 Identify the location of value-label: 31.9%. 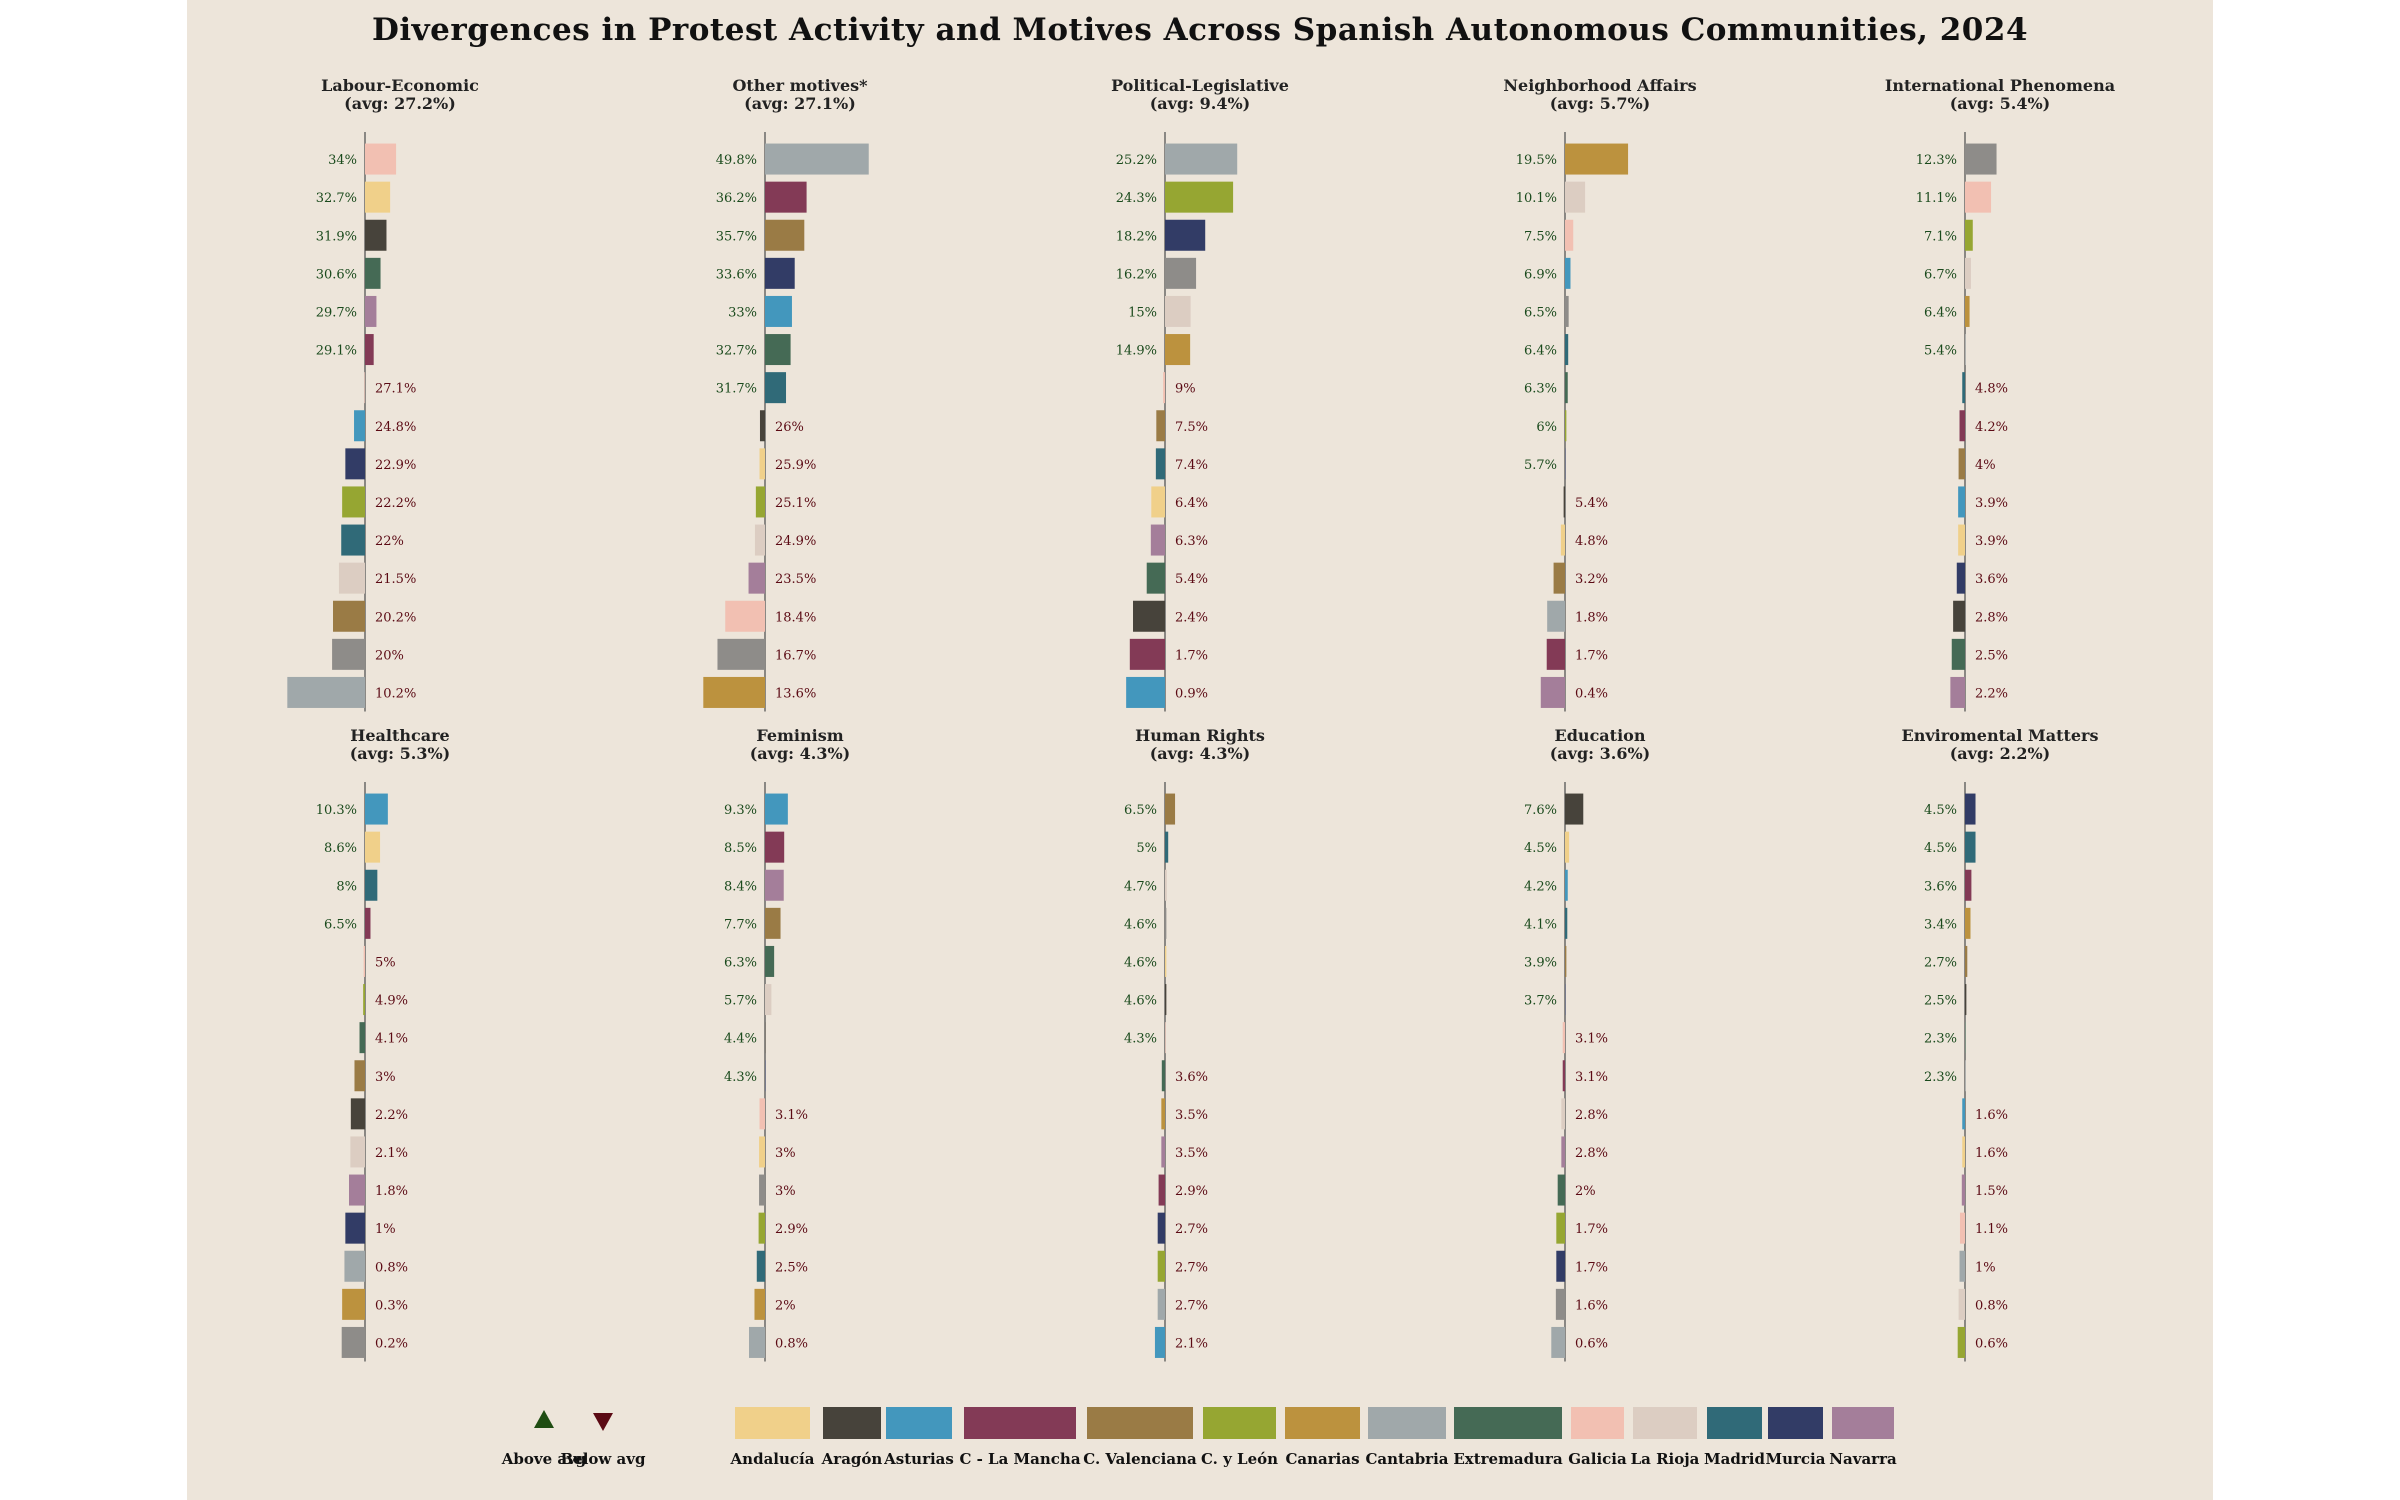
(336, 236).